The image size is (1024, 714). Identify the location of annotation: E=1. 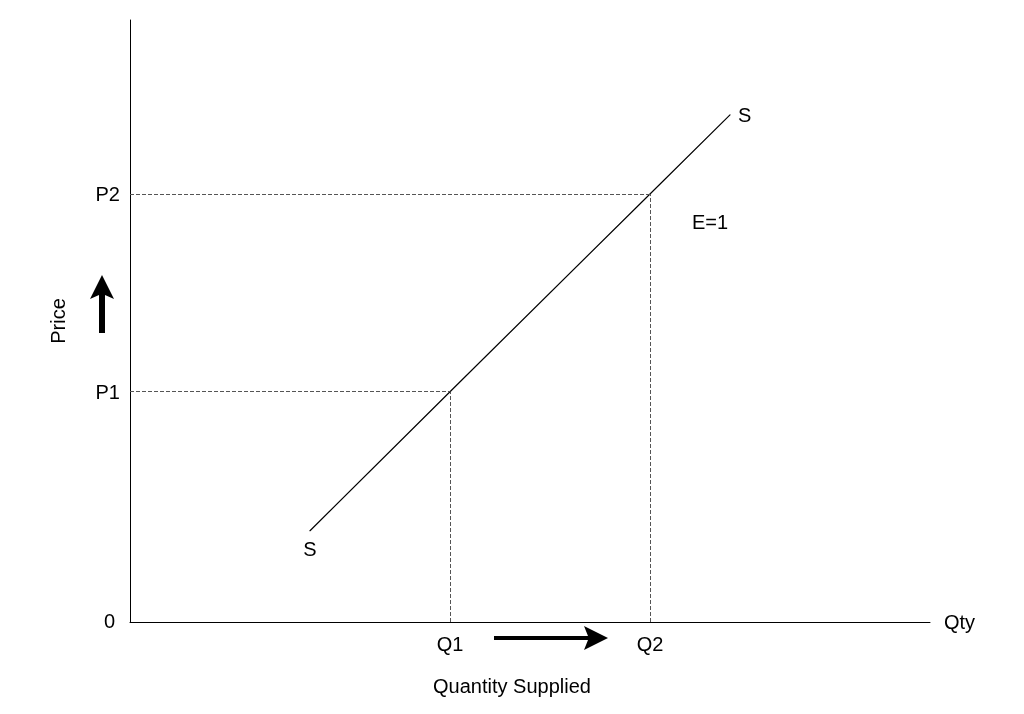
(710, 222).